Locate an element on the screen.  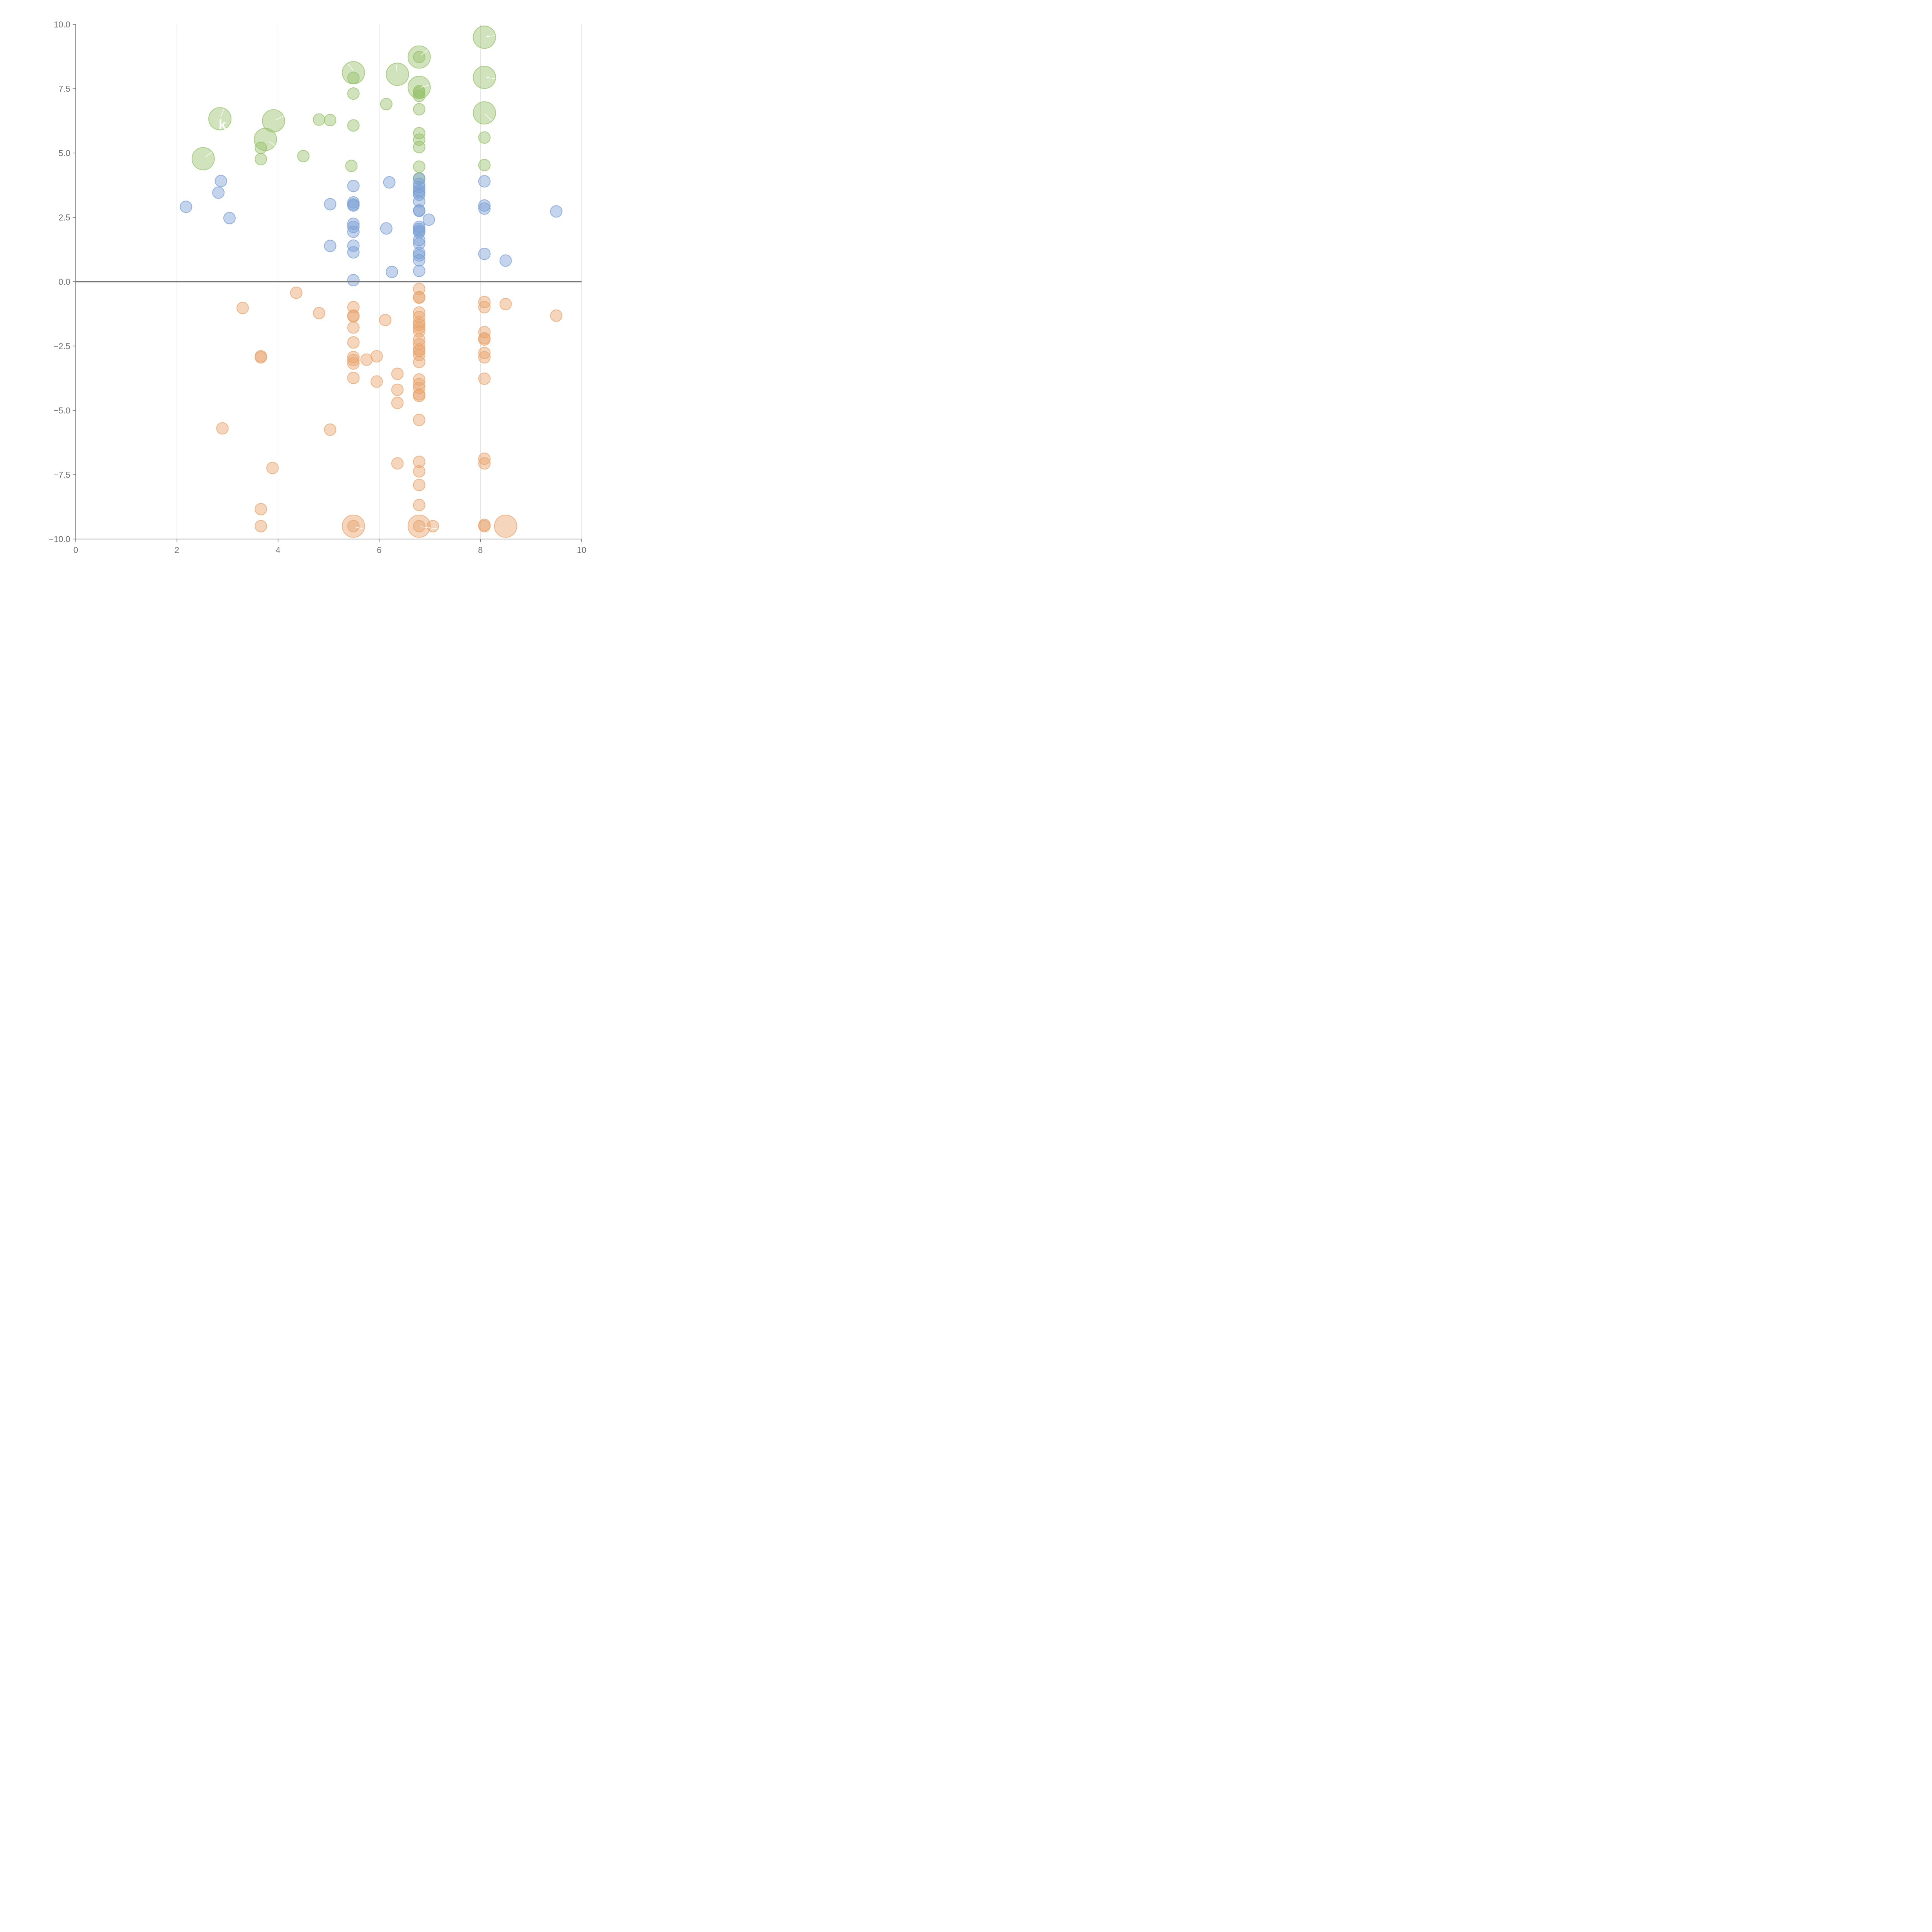
y-tick-label: −5.0 is located at coordinates (62, 411).